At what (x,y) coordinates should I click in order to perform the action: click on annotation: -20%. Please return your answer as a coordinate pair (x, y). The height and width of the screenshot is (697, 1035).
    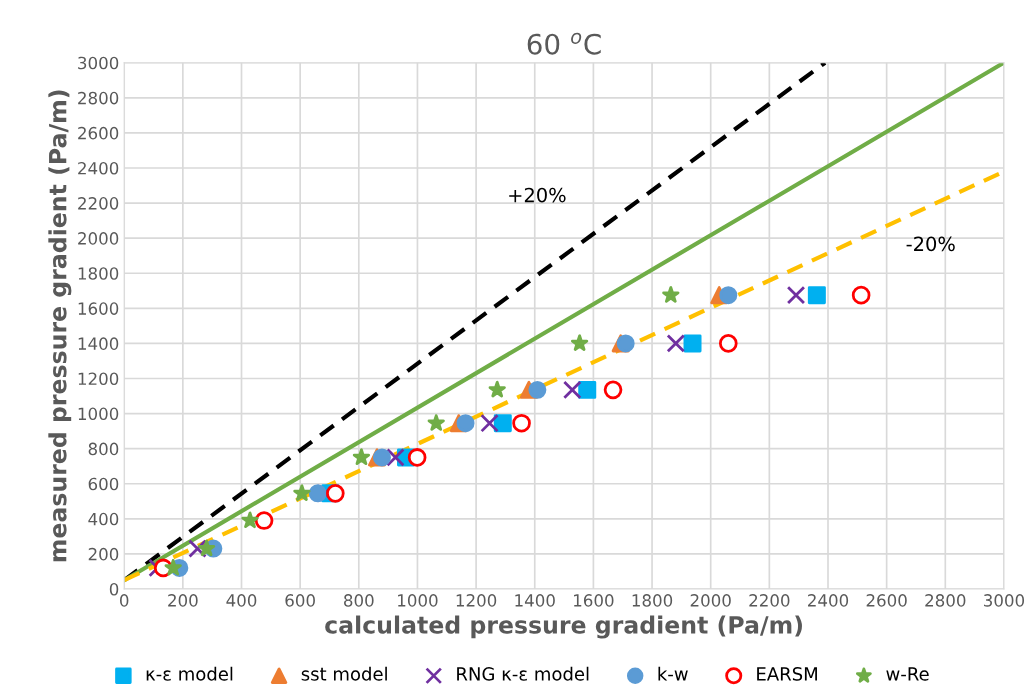
    Looking at the image, I should click on (930, 244).